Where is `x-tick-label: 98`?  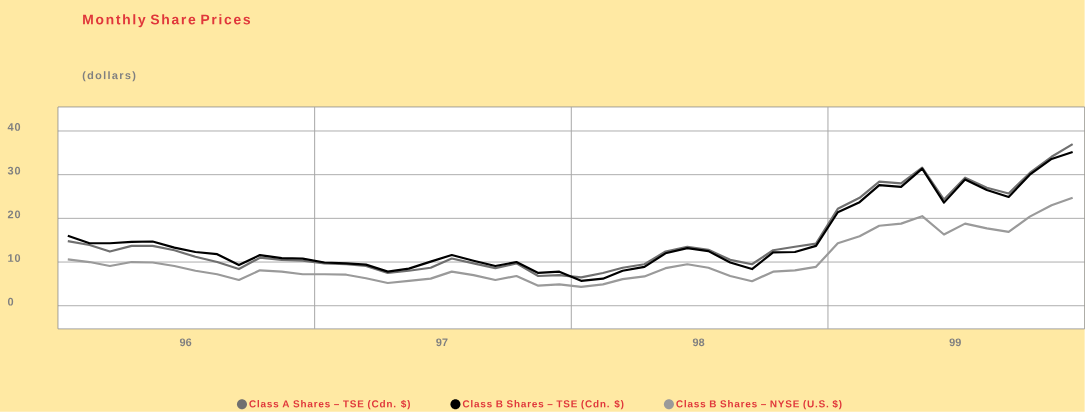 x-tick-label: 98 is located at coordinates (698, 342).